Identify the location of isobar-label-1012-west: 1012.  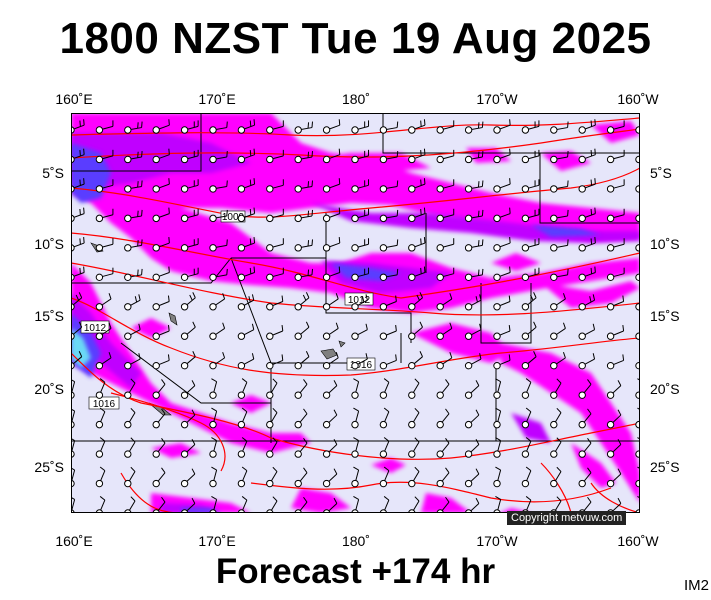
(95, 328).